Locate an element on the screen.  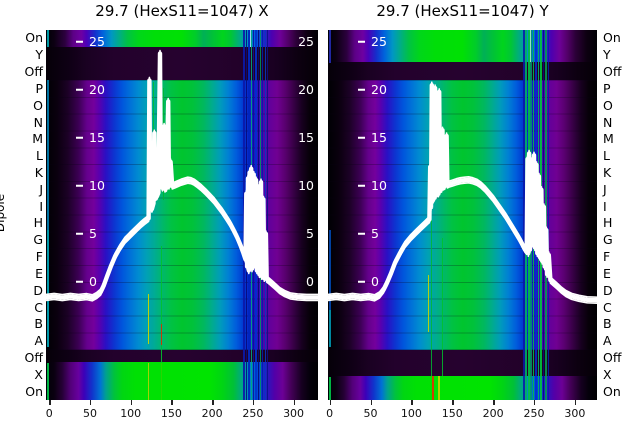
x-tick-label: 50 is located at coordinates (370, 413).